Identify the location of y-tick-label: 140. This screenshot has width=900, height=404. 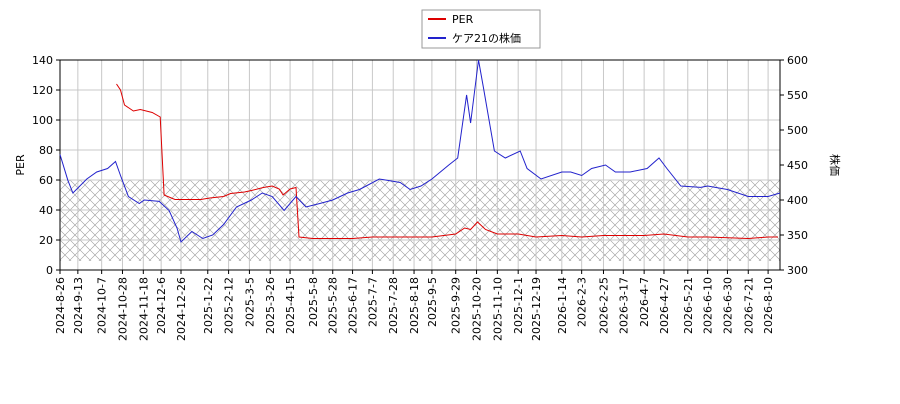
(42, 60).